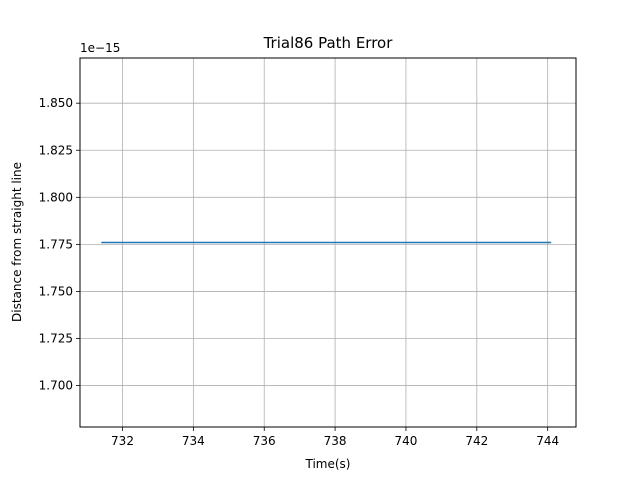  I want to click on y-tick-label: 1.725, so click(56, 339).